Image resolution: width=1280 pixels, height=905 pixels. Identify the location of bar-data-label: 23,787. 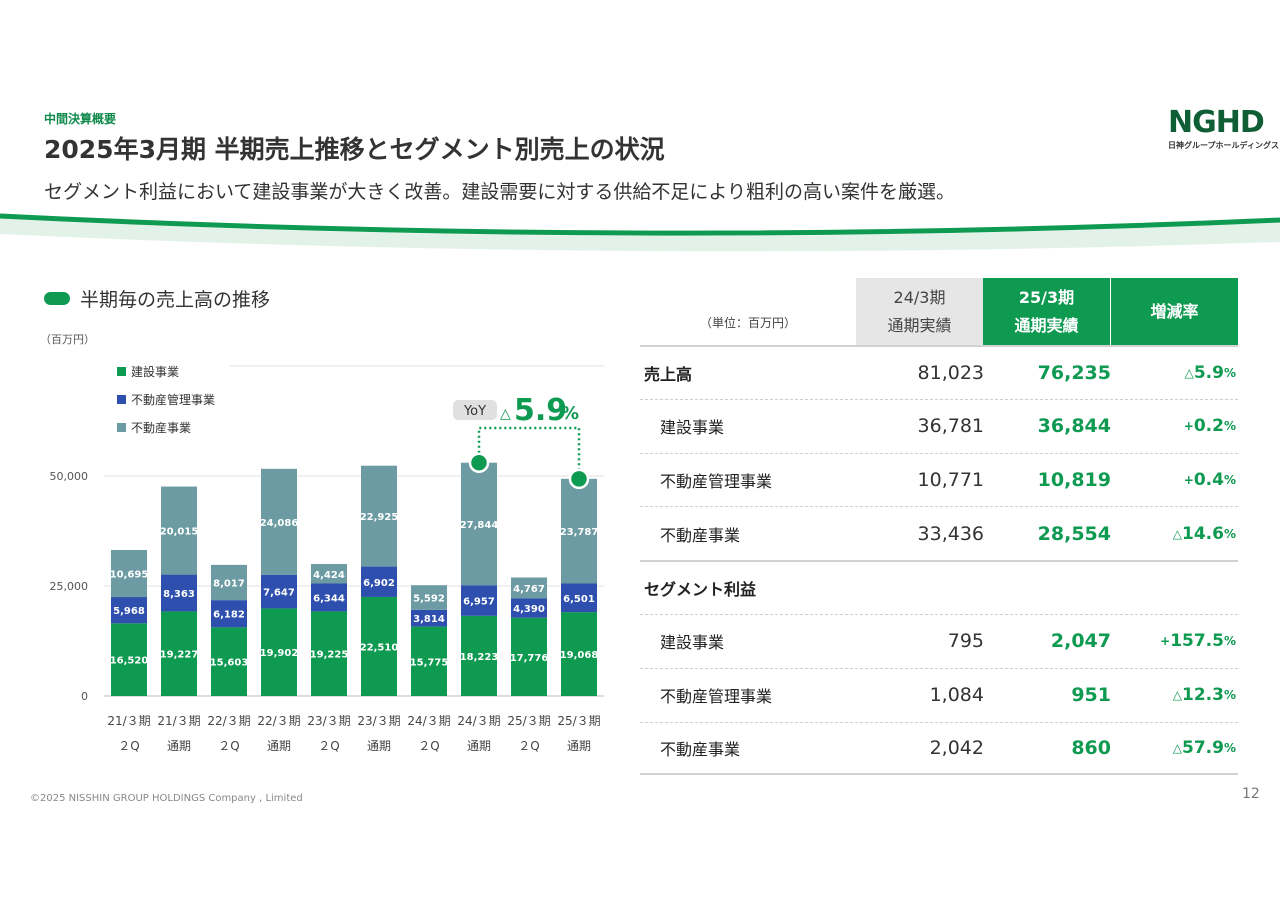
(579, 532).